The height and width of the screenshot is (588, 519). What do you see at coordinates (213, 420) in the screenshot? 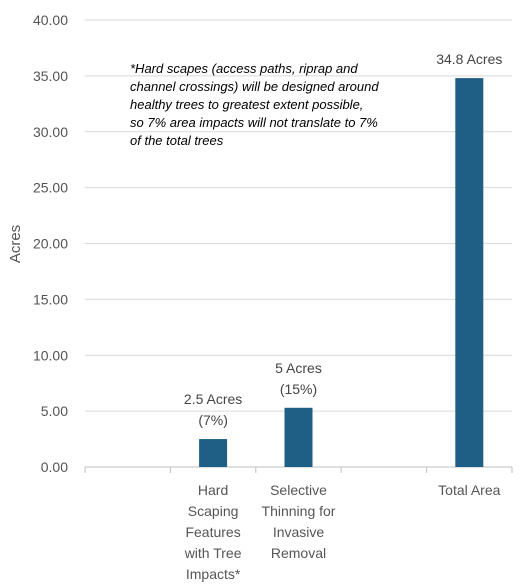
I see `data-label: (7%)` at bounding box center [213, 420].